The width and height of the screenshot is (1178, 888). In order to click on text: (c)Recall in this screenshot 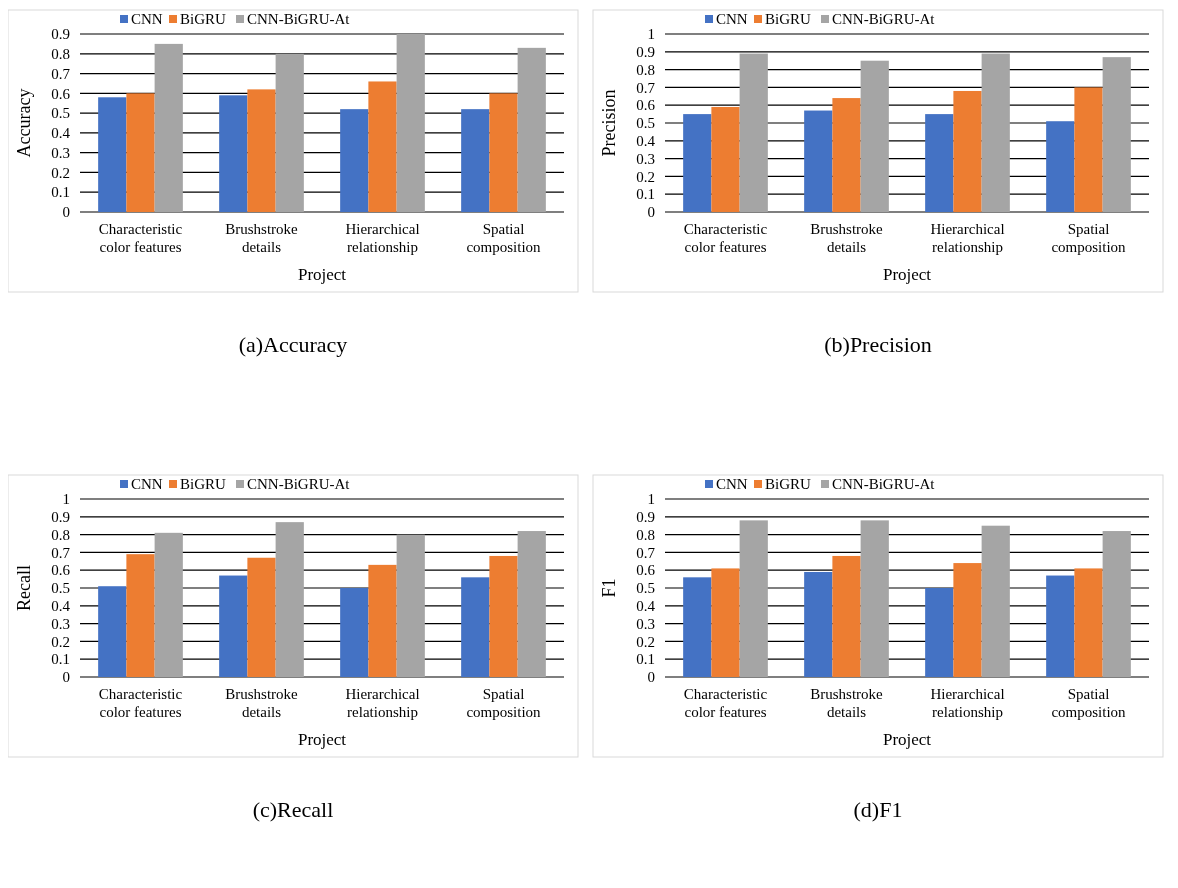, I will do `click(293, 809)`.